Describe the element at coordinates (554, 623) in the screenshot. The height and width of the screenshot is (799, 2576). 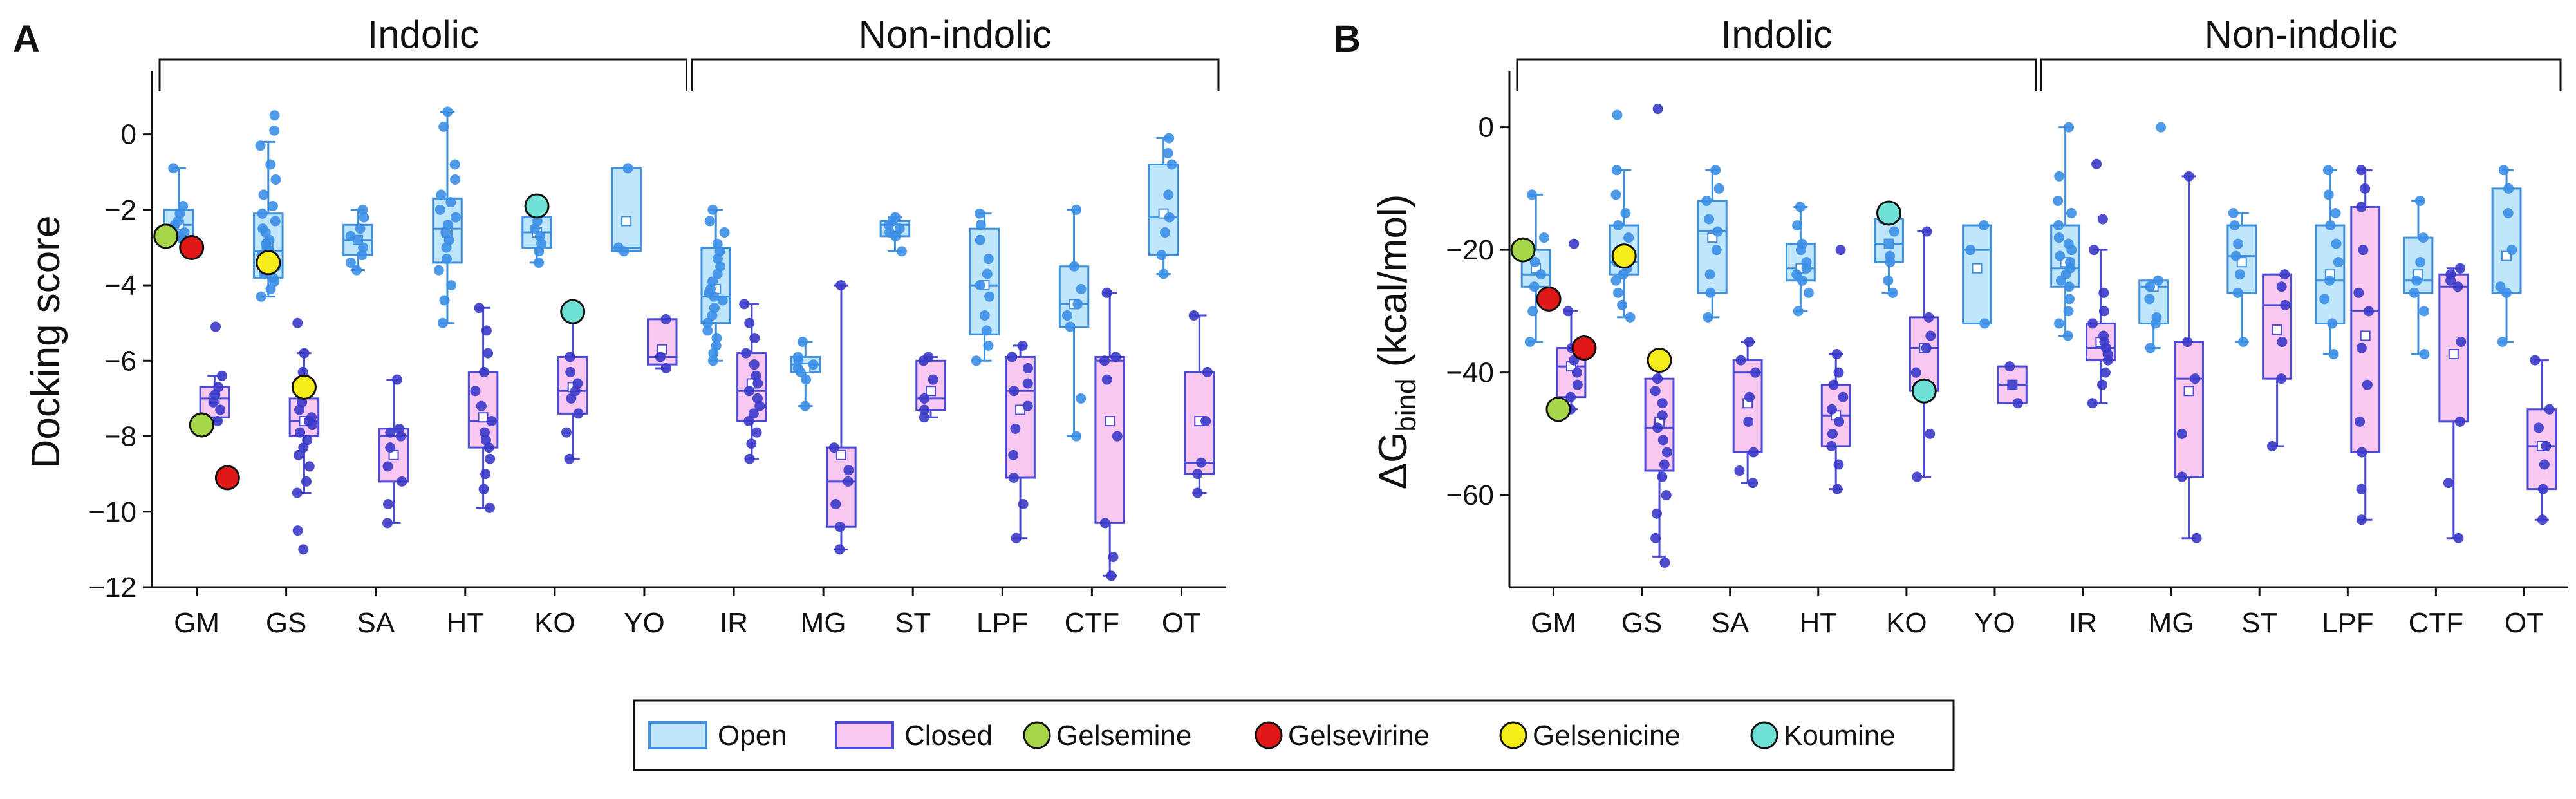
I see `x-category-label: KO` at that location.